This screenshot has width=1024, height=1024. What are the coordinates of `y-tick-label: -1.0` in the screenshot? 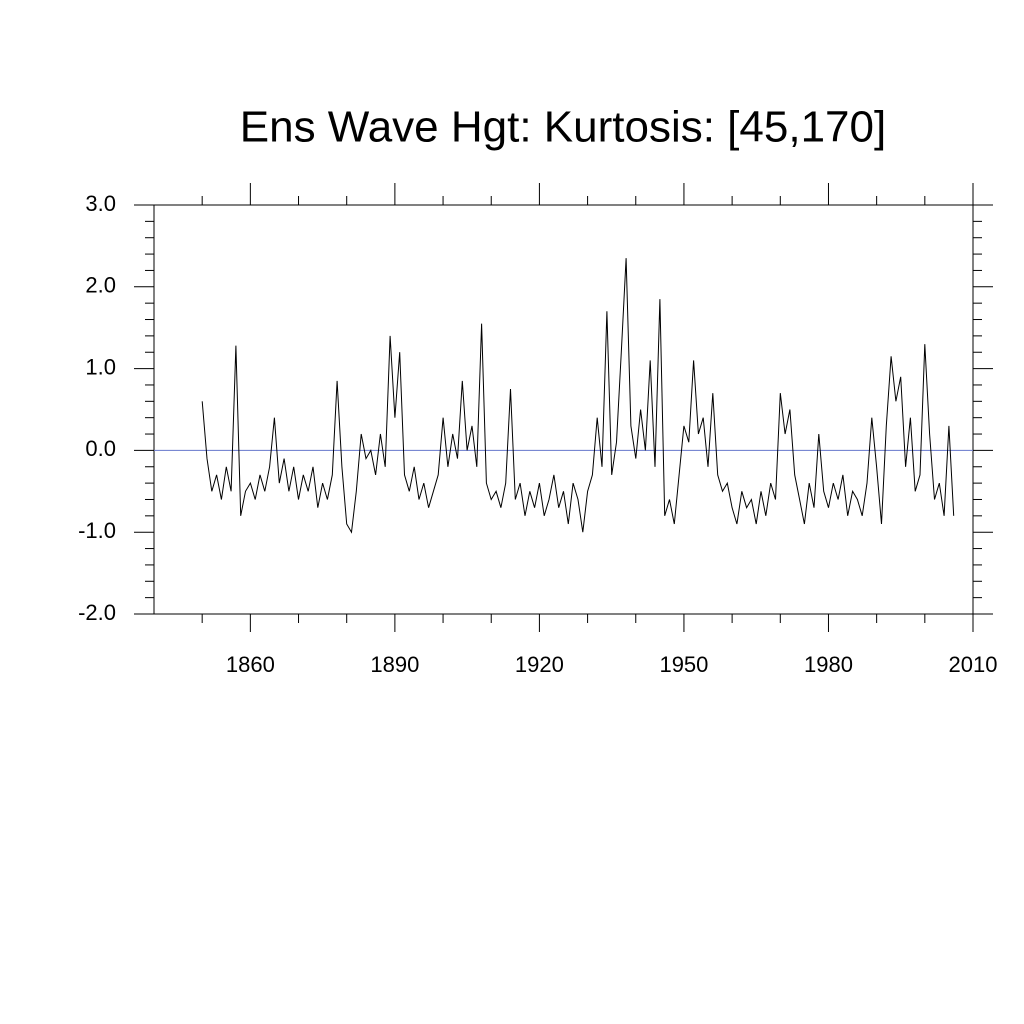 It's located at (97, 530).